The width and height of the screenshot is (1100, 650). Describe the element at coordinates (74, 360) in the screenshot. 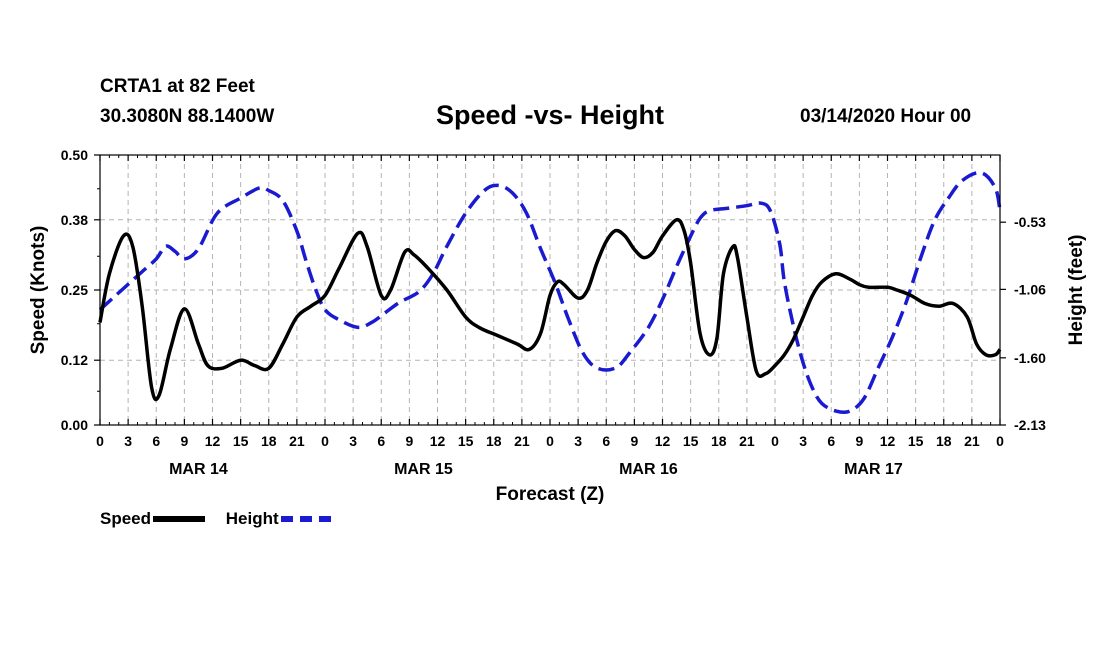

I see `y-tick-label: 0.12` at that location.